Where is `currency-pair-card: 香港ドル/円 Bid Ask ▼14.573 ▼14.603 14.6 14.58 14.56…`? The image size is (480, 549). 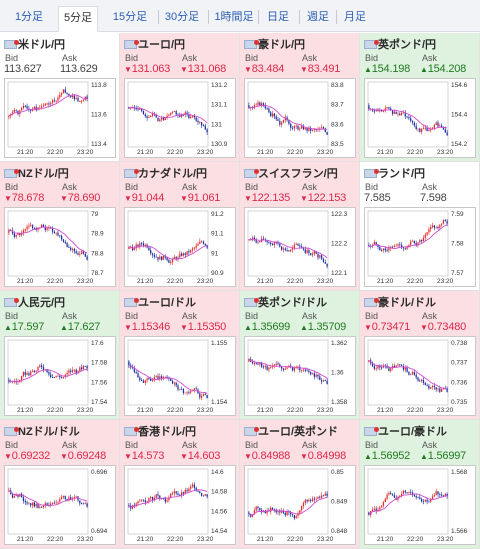 currency-pair-card: 香港ドル/円 Bid Ask ▼14.573 ▼14.603 14.6 14.58 14.56… is located at coordinates (180, 484).